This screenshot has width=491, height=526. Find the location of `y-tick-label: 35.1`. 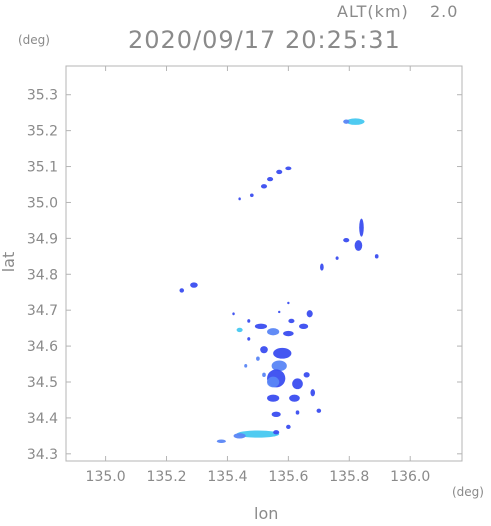

y-tick-label: 35.1 is located at coordinates (42, 168).